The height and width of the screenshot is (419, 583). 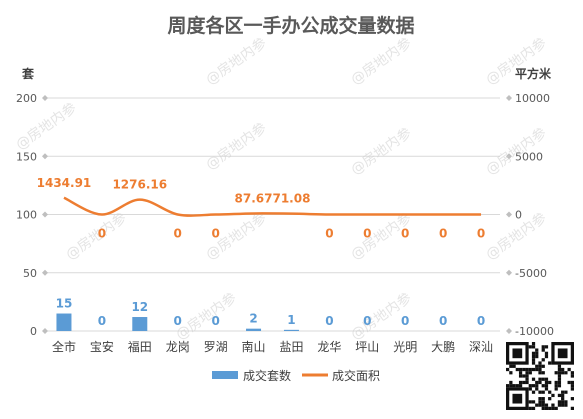 I want to click on legend-label-line: 成交面积, so click(x=356, y=375).